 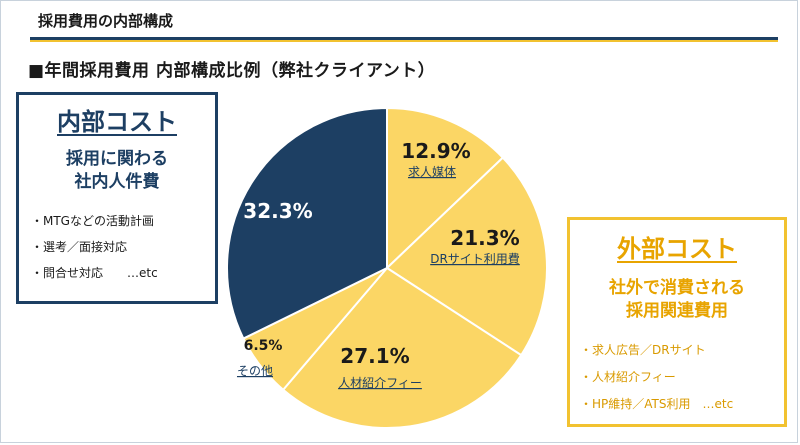 What do you see at coordinates (117, 182) in the screenshot?
I see `internal-cost-description-line2: 社内人件費` at bounding box center [117, 182].